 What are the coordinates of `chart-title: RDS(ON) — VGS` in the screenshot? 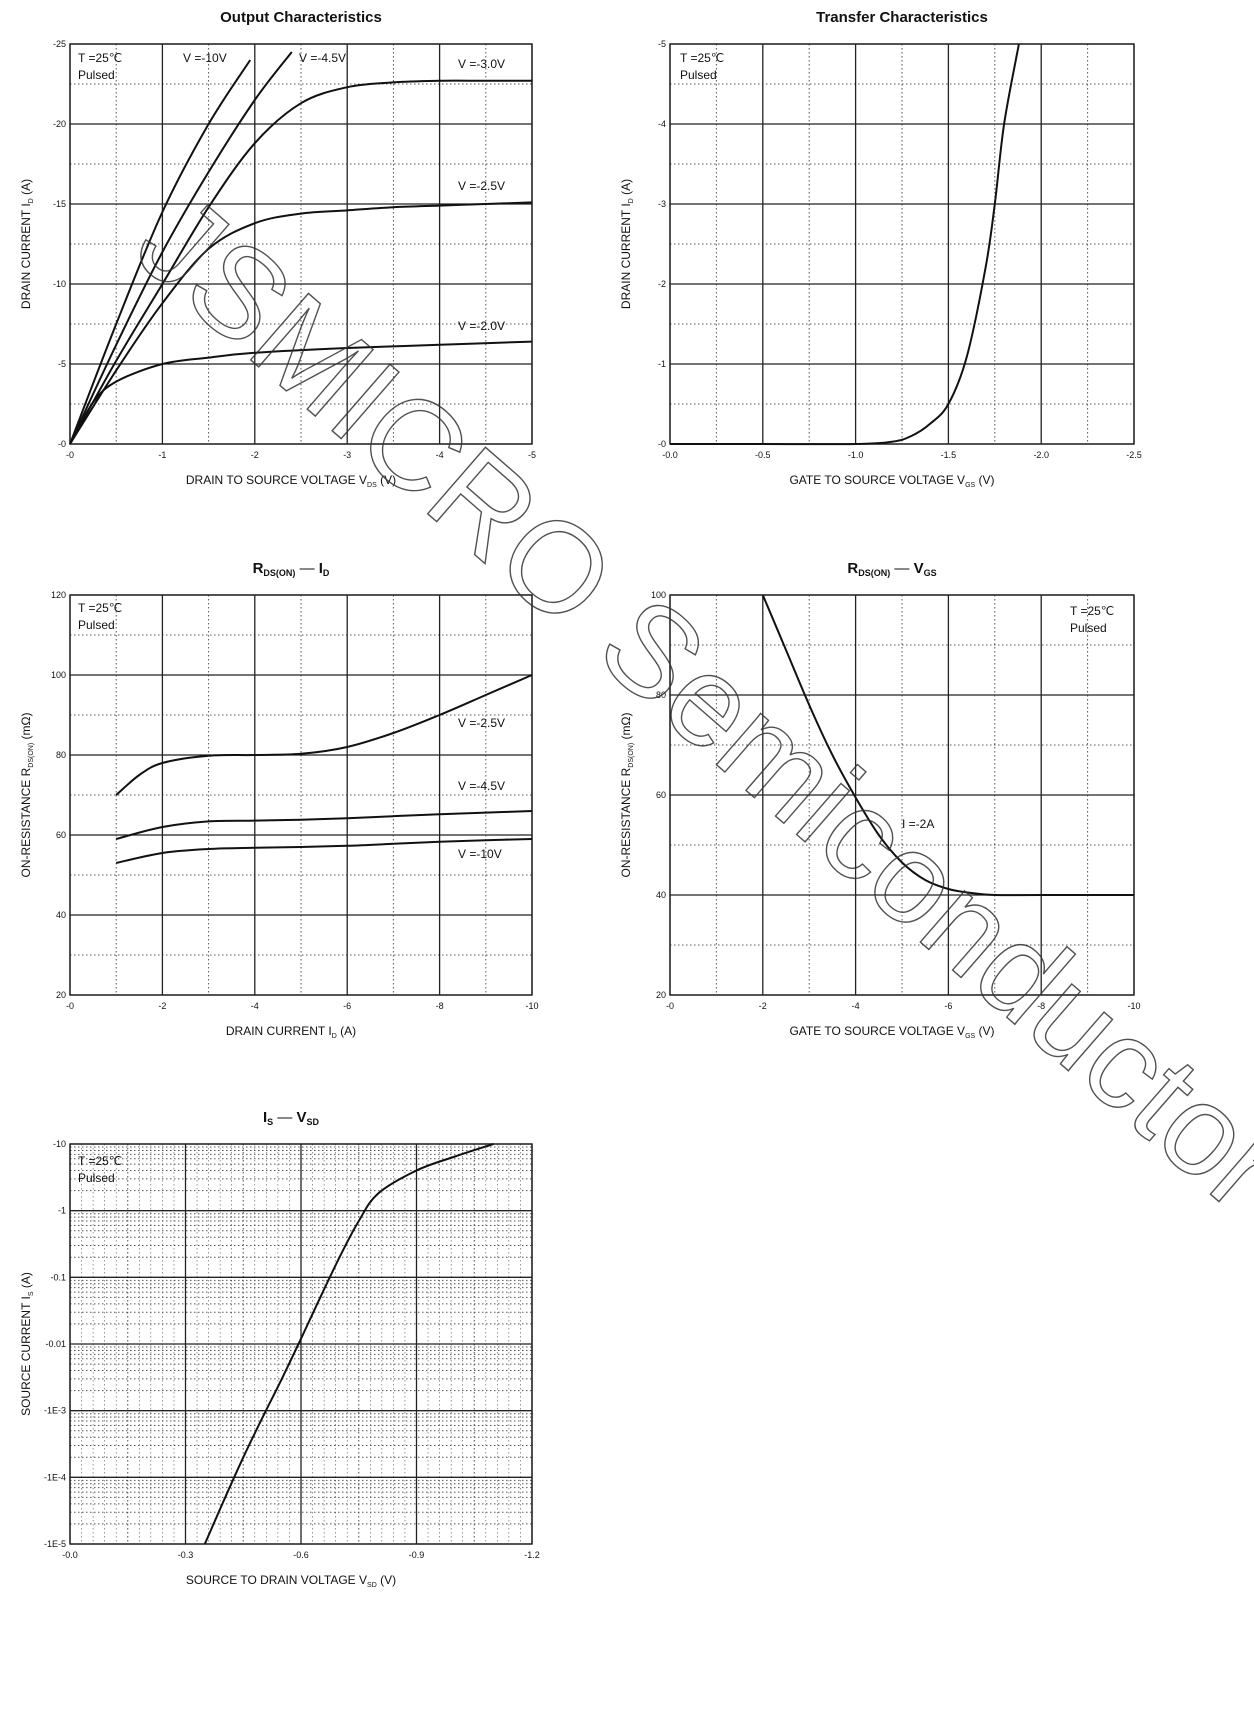 It's located at (891, 569).